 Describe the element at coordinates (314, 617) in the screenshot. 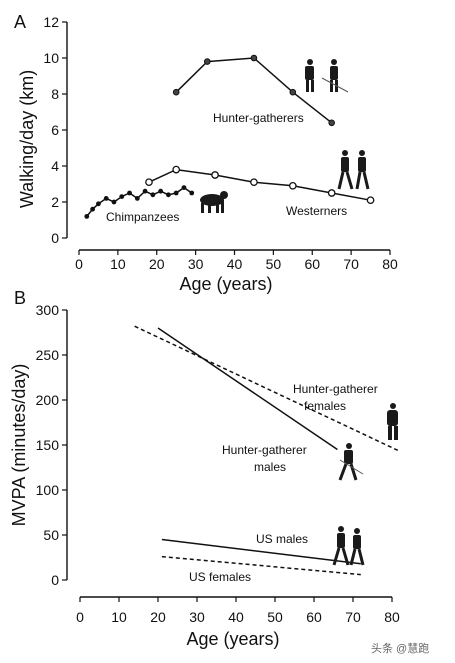

I see `panel-b-x-tick-label: 60` at that location.